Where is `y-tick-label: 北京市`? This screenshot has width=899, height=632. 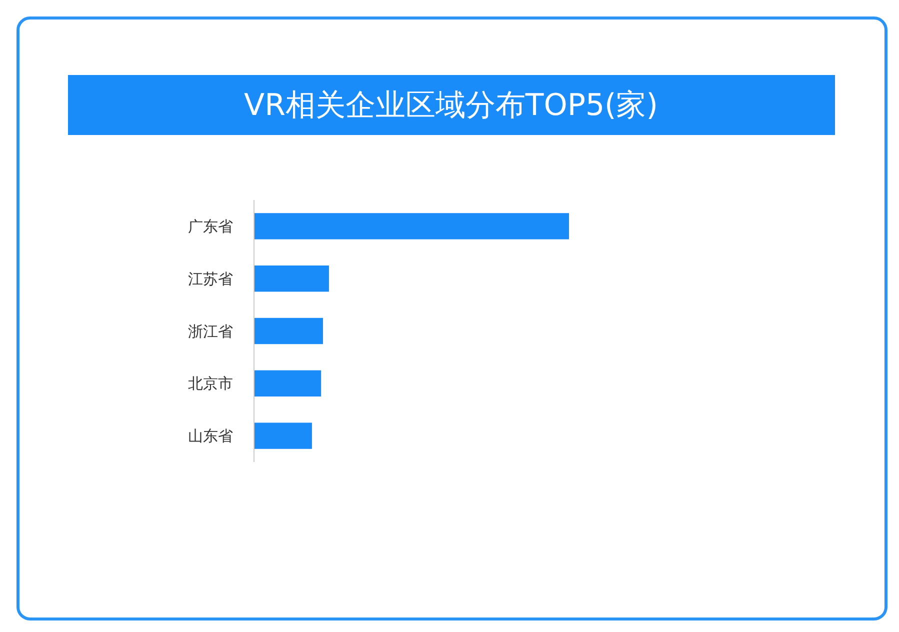 y-tick-label: 北京市 is located at coordinates (210, 383).